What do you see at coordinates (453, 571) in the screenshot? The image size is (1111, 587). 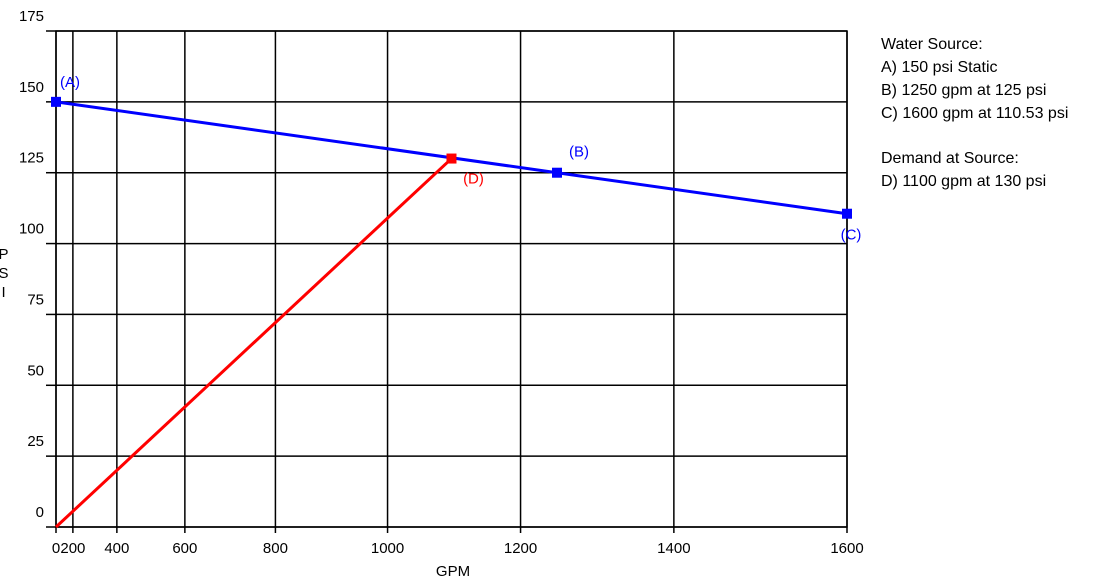 I see `x-axis-label: GPM` at bounding box center [453, 571].